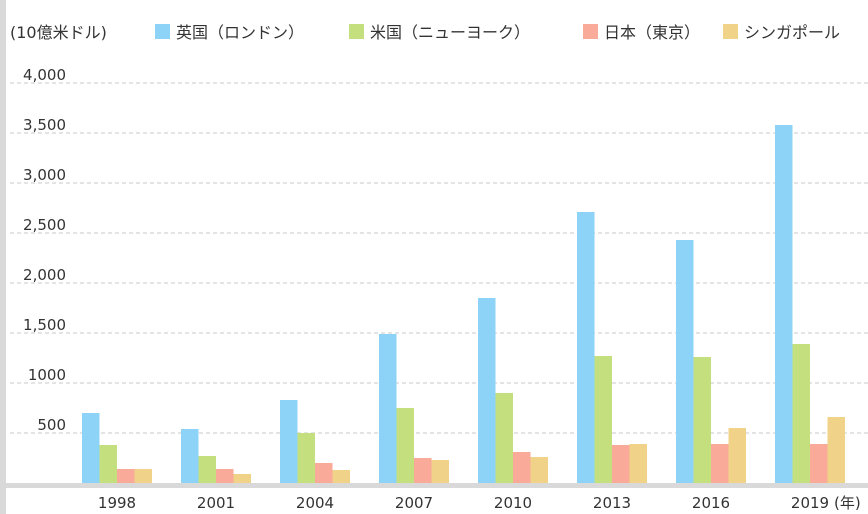 The height and width of the screenshot is (514, 868). I want to click on y-tick-label: 2,500, so click(44, 225).